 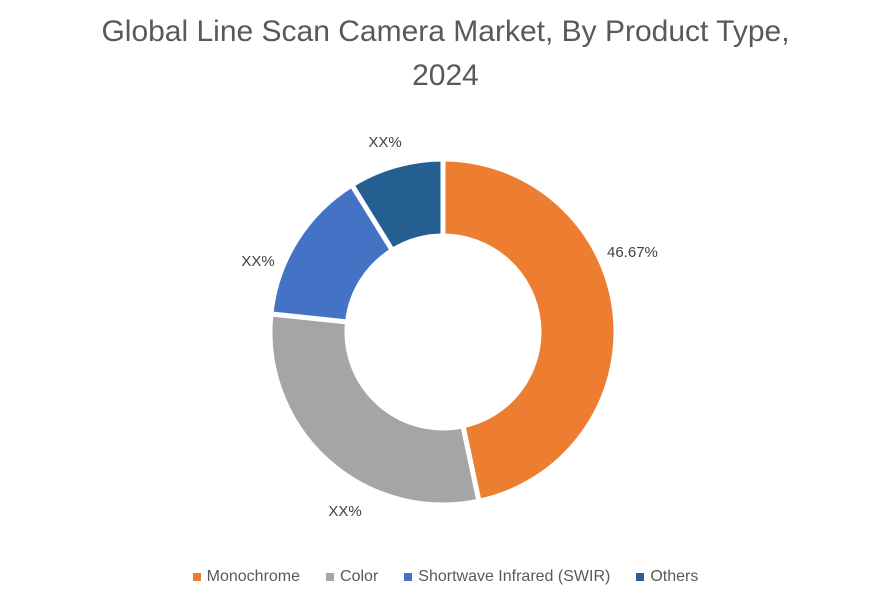 What do you see at coordinates (632, 252) in the screenshot?
I see `data-label-monochrome: 46.67%` at bounding box center [632, 252].